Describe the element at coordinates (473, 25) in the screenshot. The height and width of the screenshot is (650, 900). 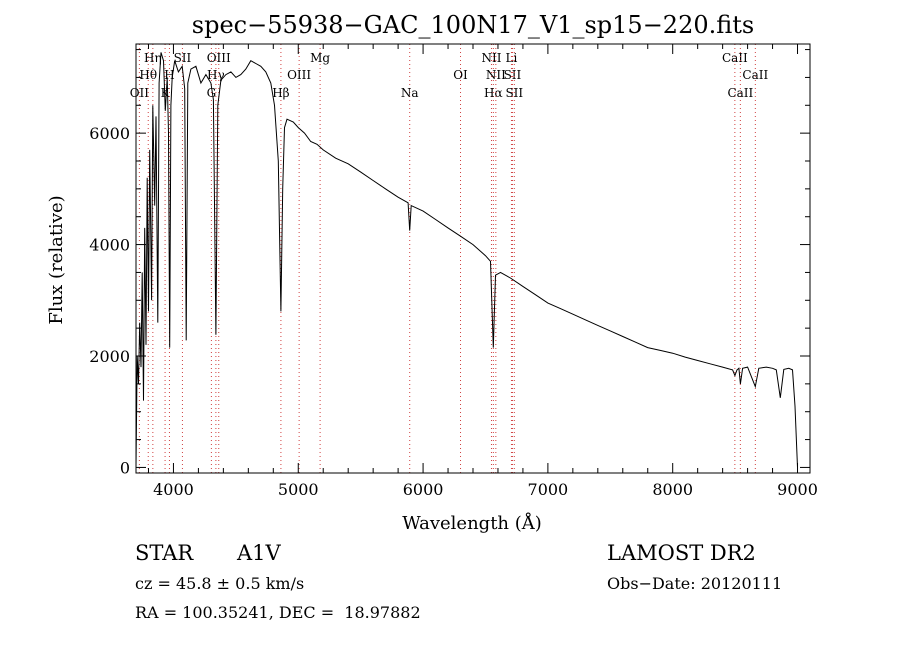
I see `chart-title: spec−55938−GAC_100N17_V1_sp15−220.fits` at that location.